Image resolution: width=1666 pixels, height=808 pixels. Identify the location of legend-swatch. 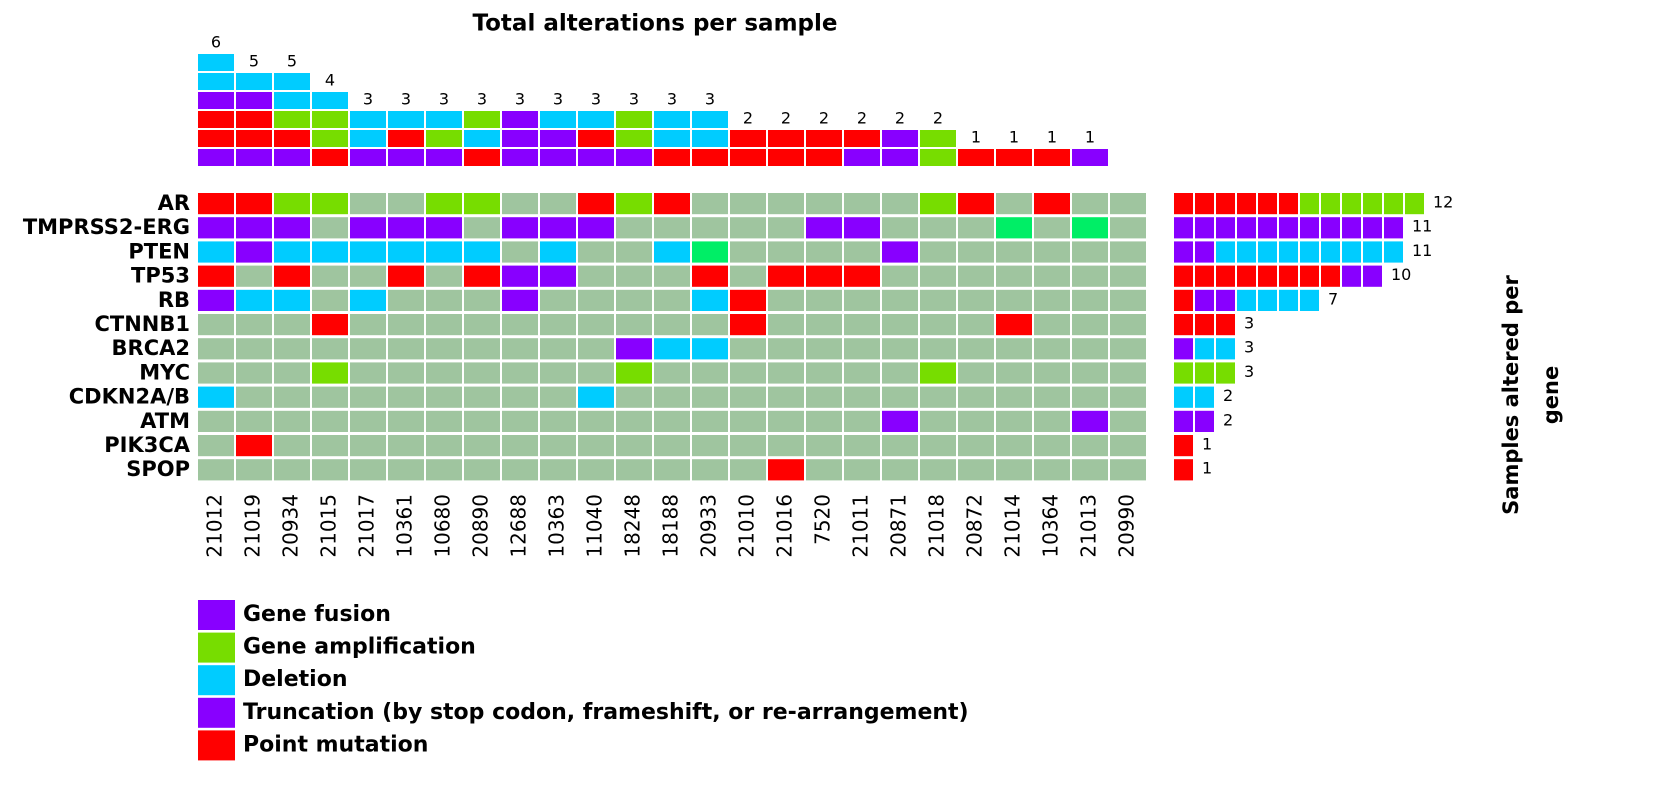
(216, 712).